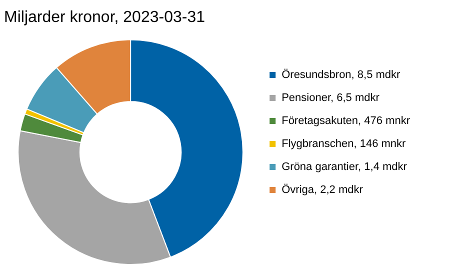  What do you see at coordinates (331, 98) in the screenshot?
I see `legend-label: Pensioner, 6,5 mdkr` at bounding box center [331, 98].